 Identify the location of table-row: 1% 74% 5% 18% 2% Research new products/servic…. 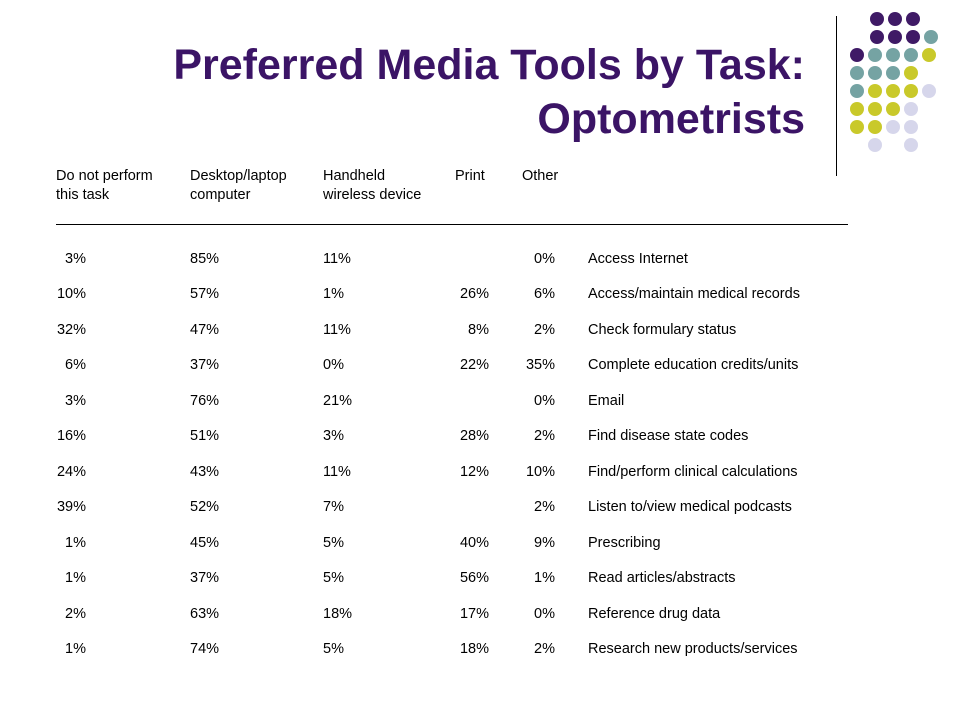
(480, 649).